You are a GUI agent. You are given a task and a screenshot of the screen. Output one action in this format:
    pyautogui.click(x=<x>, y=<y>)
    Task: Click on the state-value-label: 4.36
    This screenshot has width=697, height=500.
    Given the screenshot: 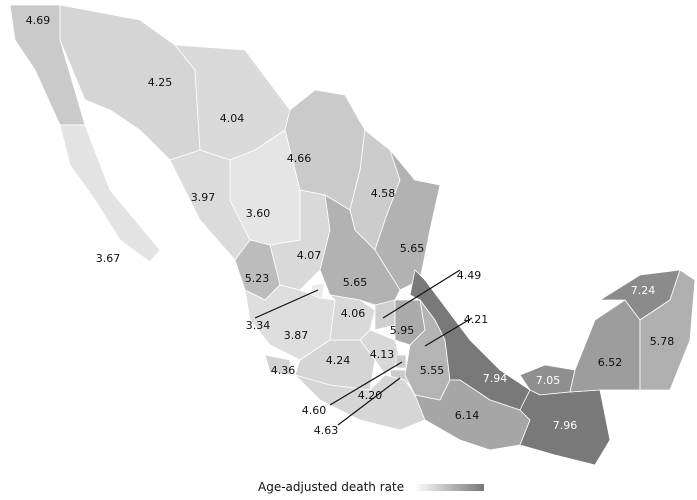 What is the action you would take?
    pyautogui.click(x=283, y=370)
    